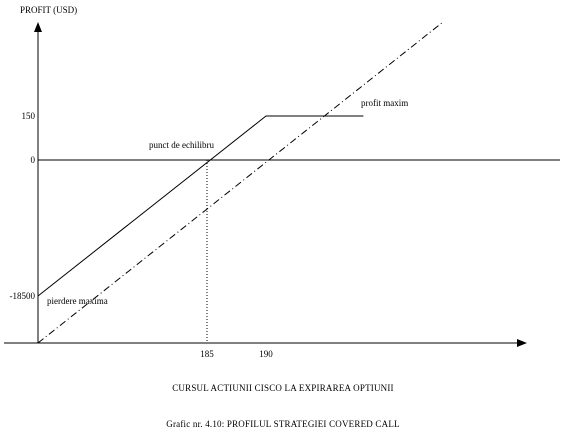 Image resolution: width=566 pixels, height=439 pixels. What do you see at coordinates (33, 160) in the screenshot?
I see `y-tick-label: 0` at bounding box center [33, 160].